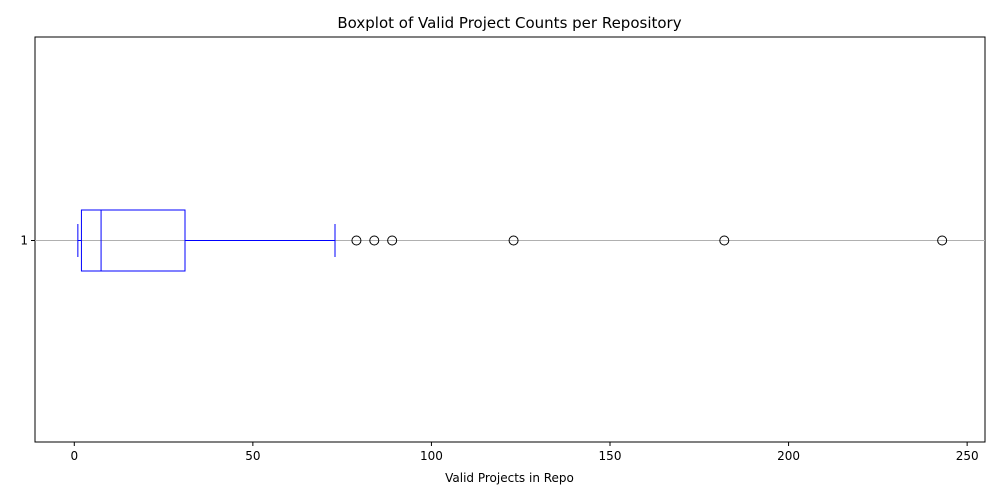  Describe the element at coordinates (610, 456) in the screenshot. I see `x-tick-label: 150` at that location.